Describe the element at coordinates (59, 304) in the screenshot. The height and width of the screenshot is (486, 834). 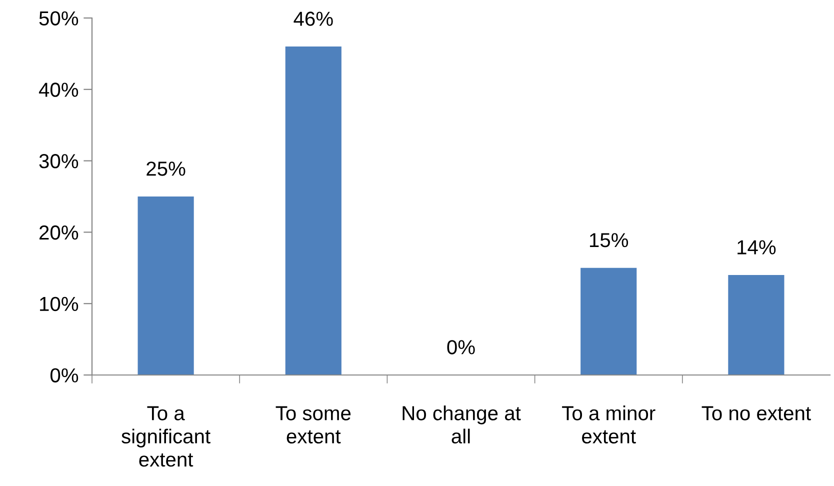
I see `y-tick-label: 10%` at that location.